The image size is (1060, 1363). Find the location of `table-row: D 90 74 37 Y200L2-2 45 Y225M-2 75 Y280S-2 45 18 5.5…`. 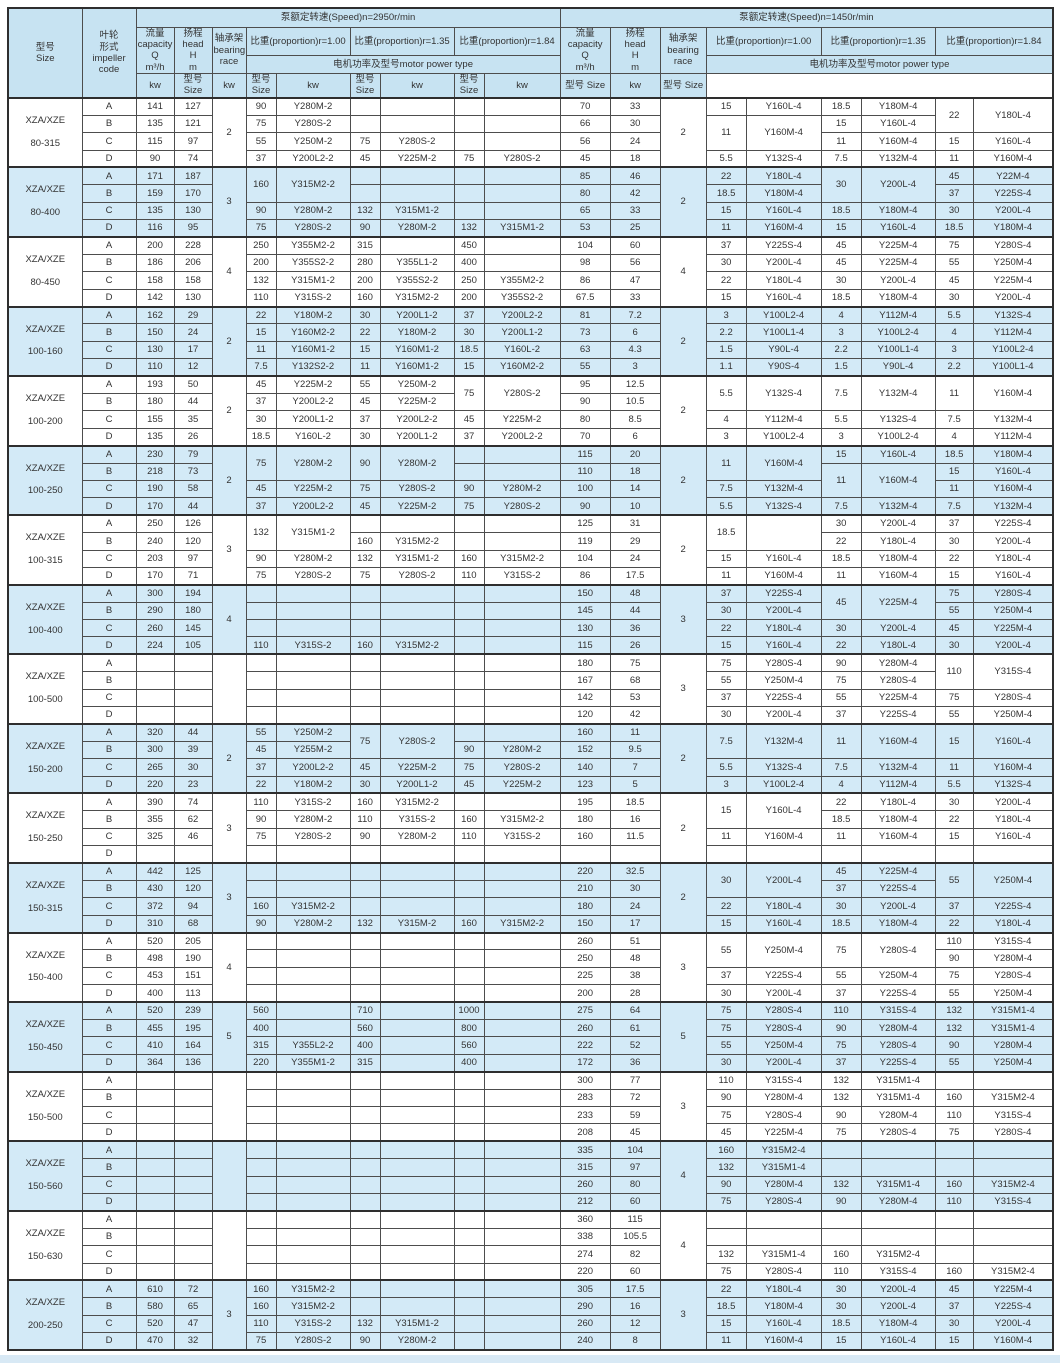

table-row: D 90 74 37 Y200L2-2 45 Y225M-2 75 Y280S-2 45 18 5.5… is located at coordinates (531, 158).